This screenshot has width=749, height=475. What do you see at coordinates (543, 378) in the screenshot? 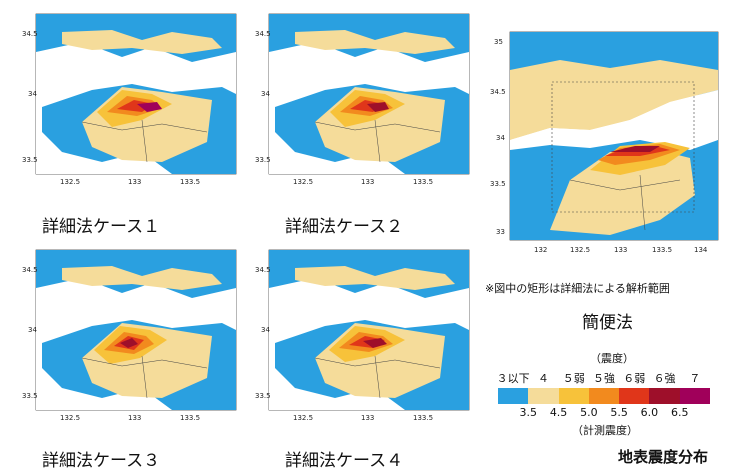
I see `intensity-class-label: ４` at bounding box center [543, 378].